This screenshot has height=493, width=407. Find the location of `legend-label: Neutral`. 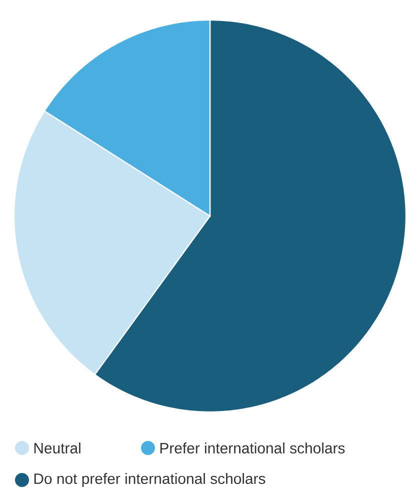

legend-label: Neutral is located at coordinates (57, 448).